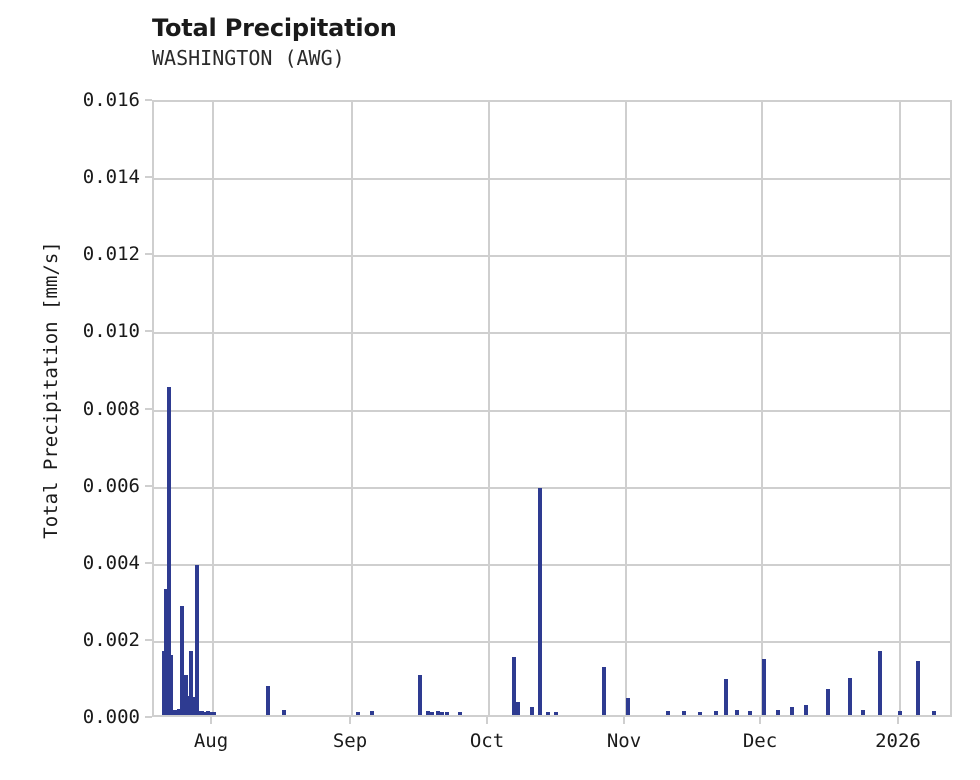  I want to click on y-axis-tick-label: 0.010, so click(111, 331).